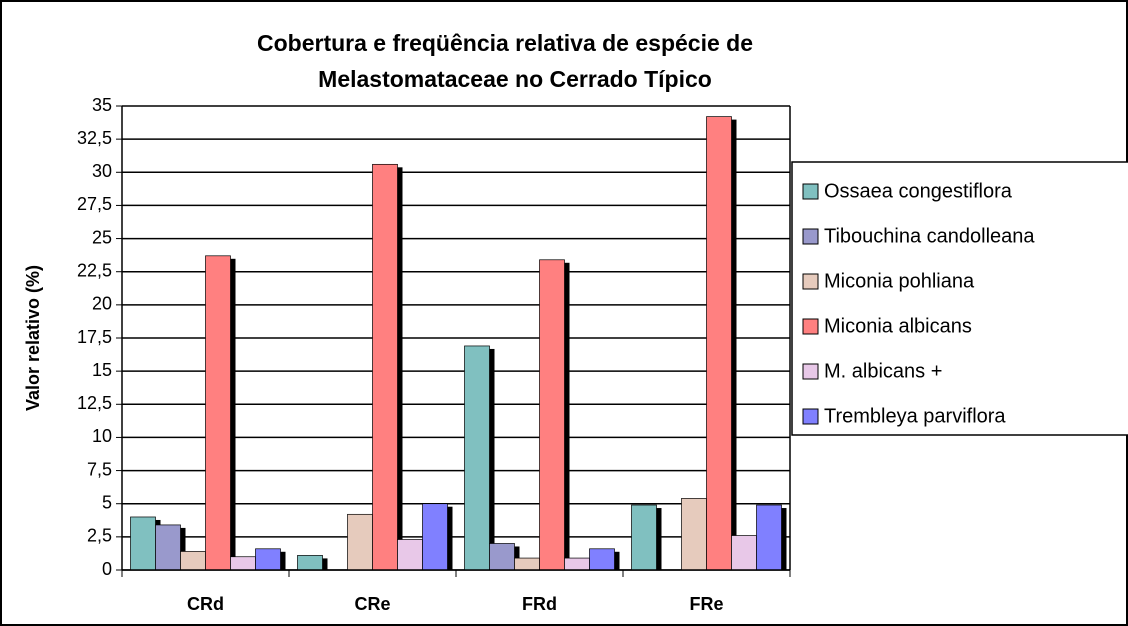 Image resolution: width=1128 pixels, height=626 pixels. What do you see at coordinates (102, 171) in the screenshot?
I see `y-tick-label: 30` at bounding box center [102, 171].